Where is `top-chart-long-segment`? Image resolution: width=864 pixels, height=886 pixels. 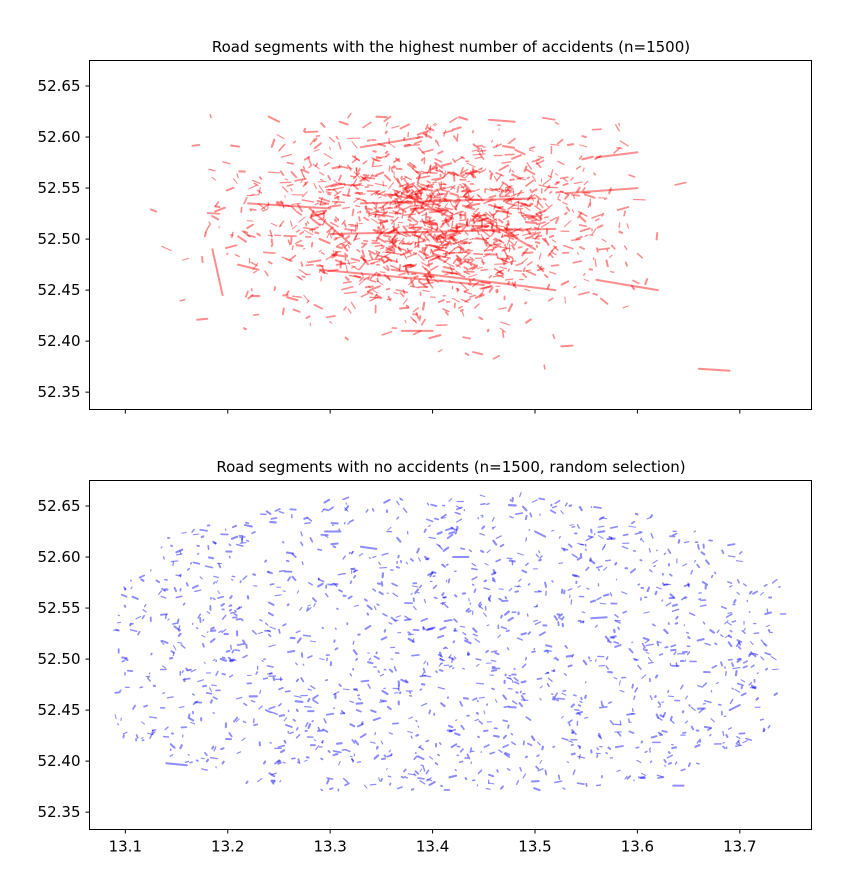 top-chart-long-segment is located at coordinates (217, 272).